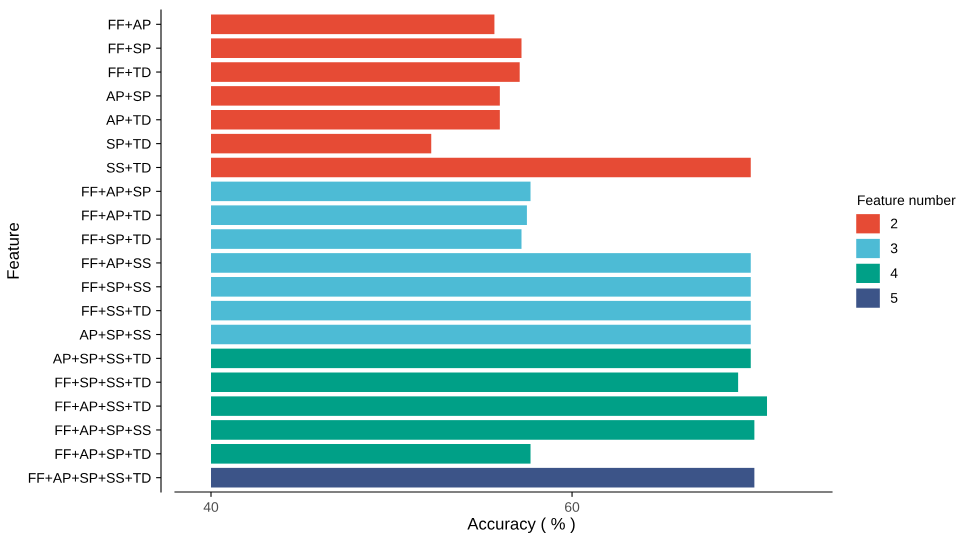  Describe the element at coordinates (521, 525) in the screenshot. I see `x-axis-title: Accuracy ( % )` at that location.